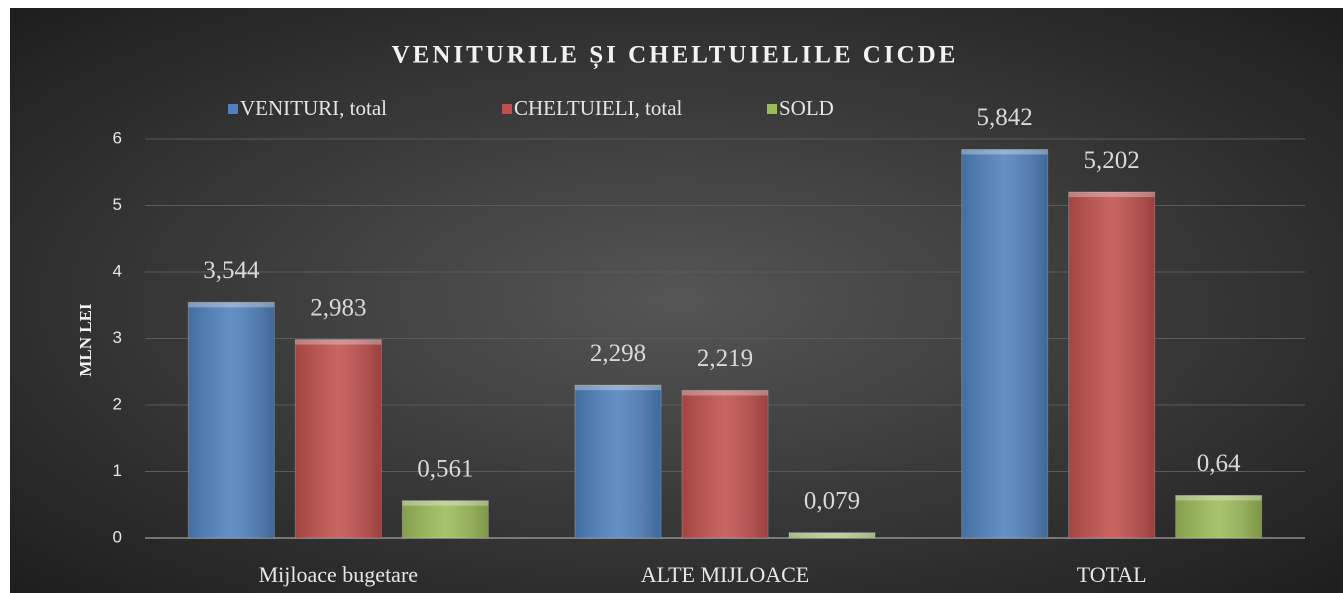 Image resolution: width=1343 pixels, height=593 pixels. What do you see at coordinates (117, 403) in the screenshot?
I see `y-tick-label: 2` at bounding box center [117, 403].